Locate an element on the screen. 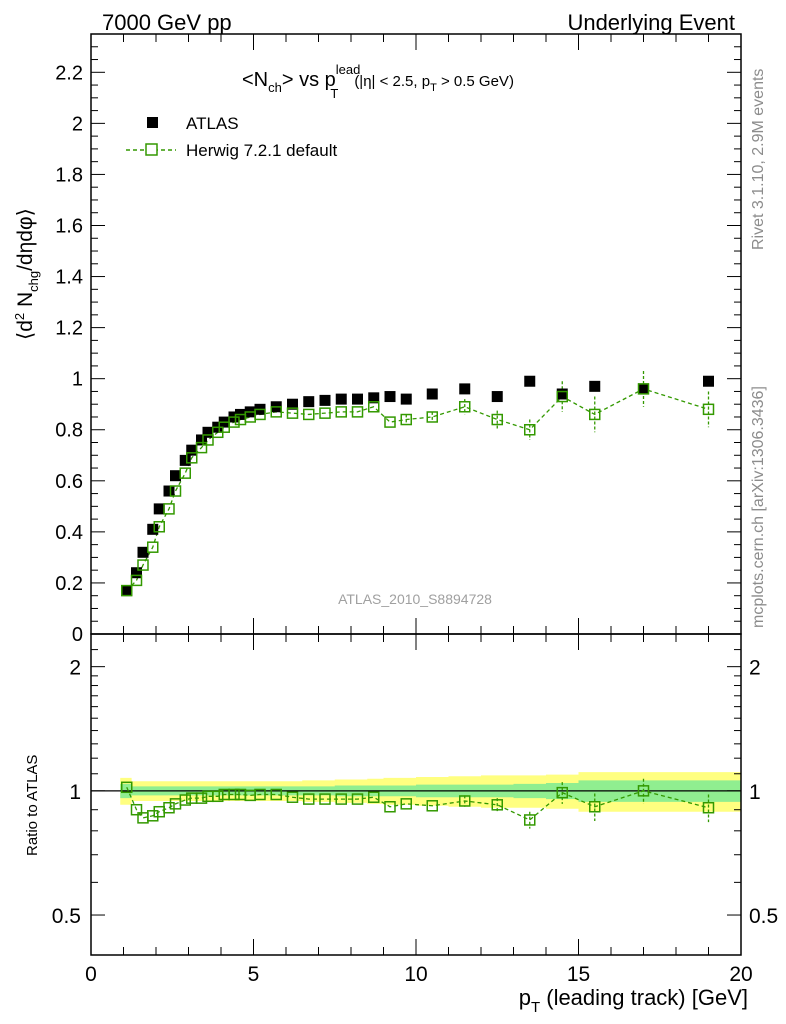 The width and height of the screenshot is (786, 1024). ratio-xtick-label: 20 is located at coordinates (740, 974).